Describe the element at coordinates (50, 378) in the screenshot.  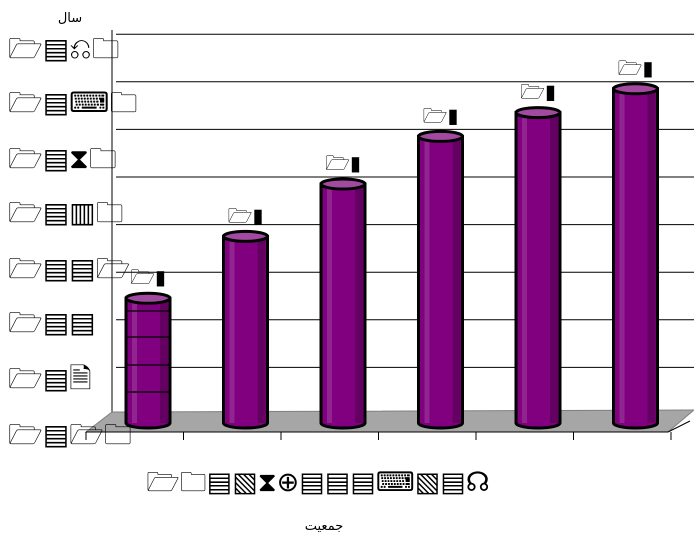
I see `y-tick-label-7: 🗁▤🗎` at that location.